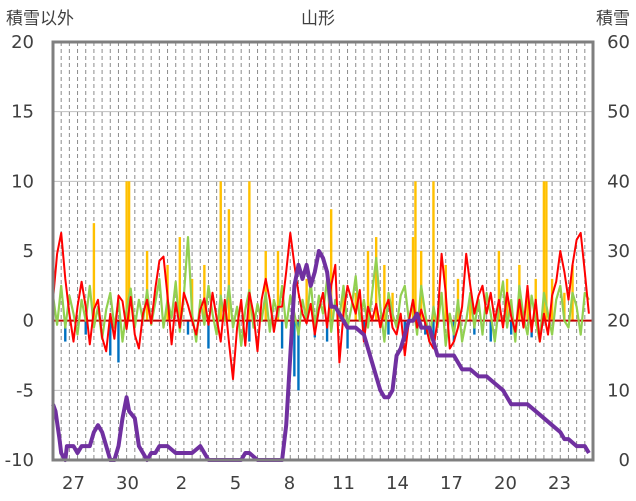  What do you see at coordinates (613, 19) in the screenshot?
I see `right-axis-label: 積雪` at bounding box center [613, 19].